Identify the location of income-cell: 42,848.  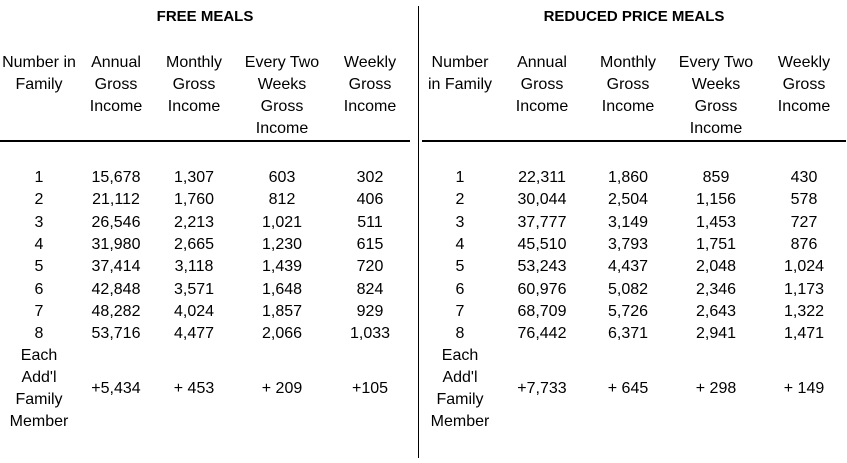
(116, 289).